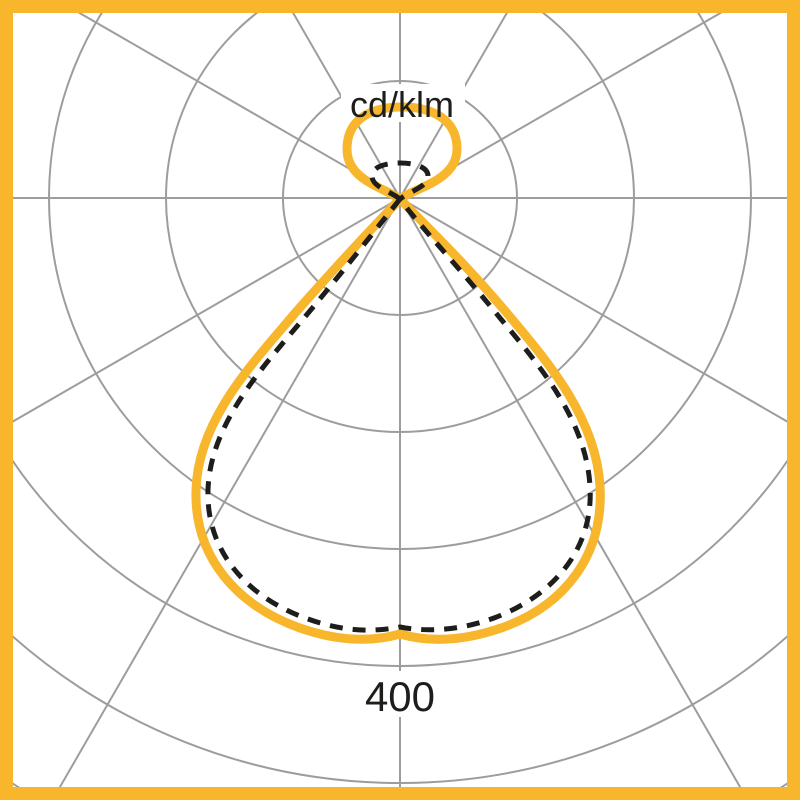 This screenshot has width=800, height=800. Describe the element at coordinates (402, 153) in the screenshot. I see `solid-curve-upper-loop` at that location.